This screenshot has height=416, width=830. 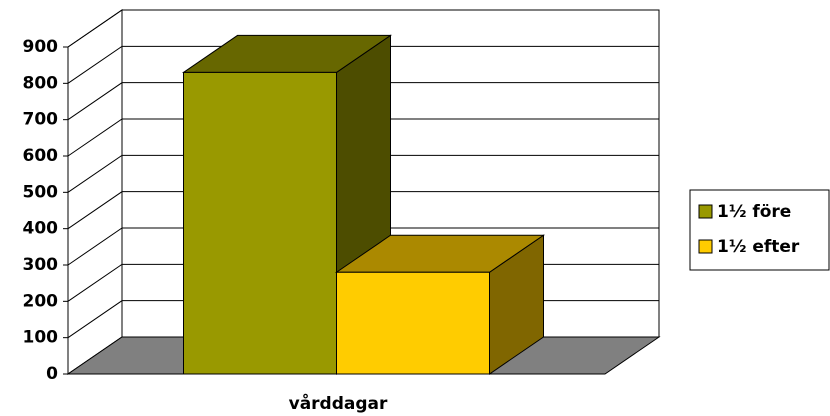 What do you see at coordinates (338, 403) in the screenshot?
I see `x-axis-label: vårddagar` at bounding box center [338, 403].